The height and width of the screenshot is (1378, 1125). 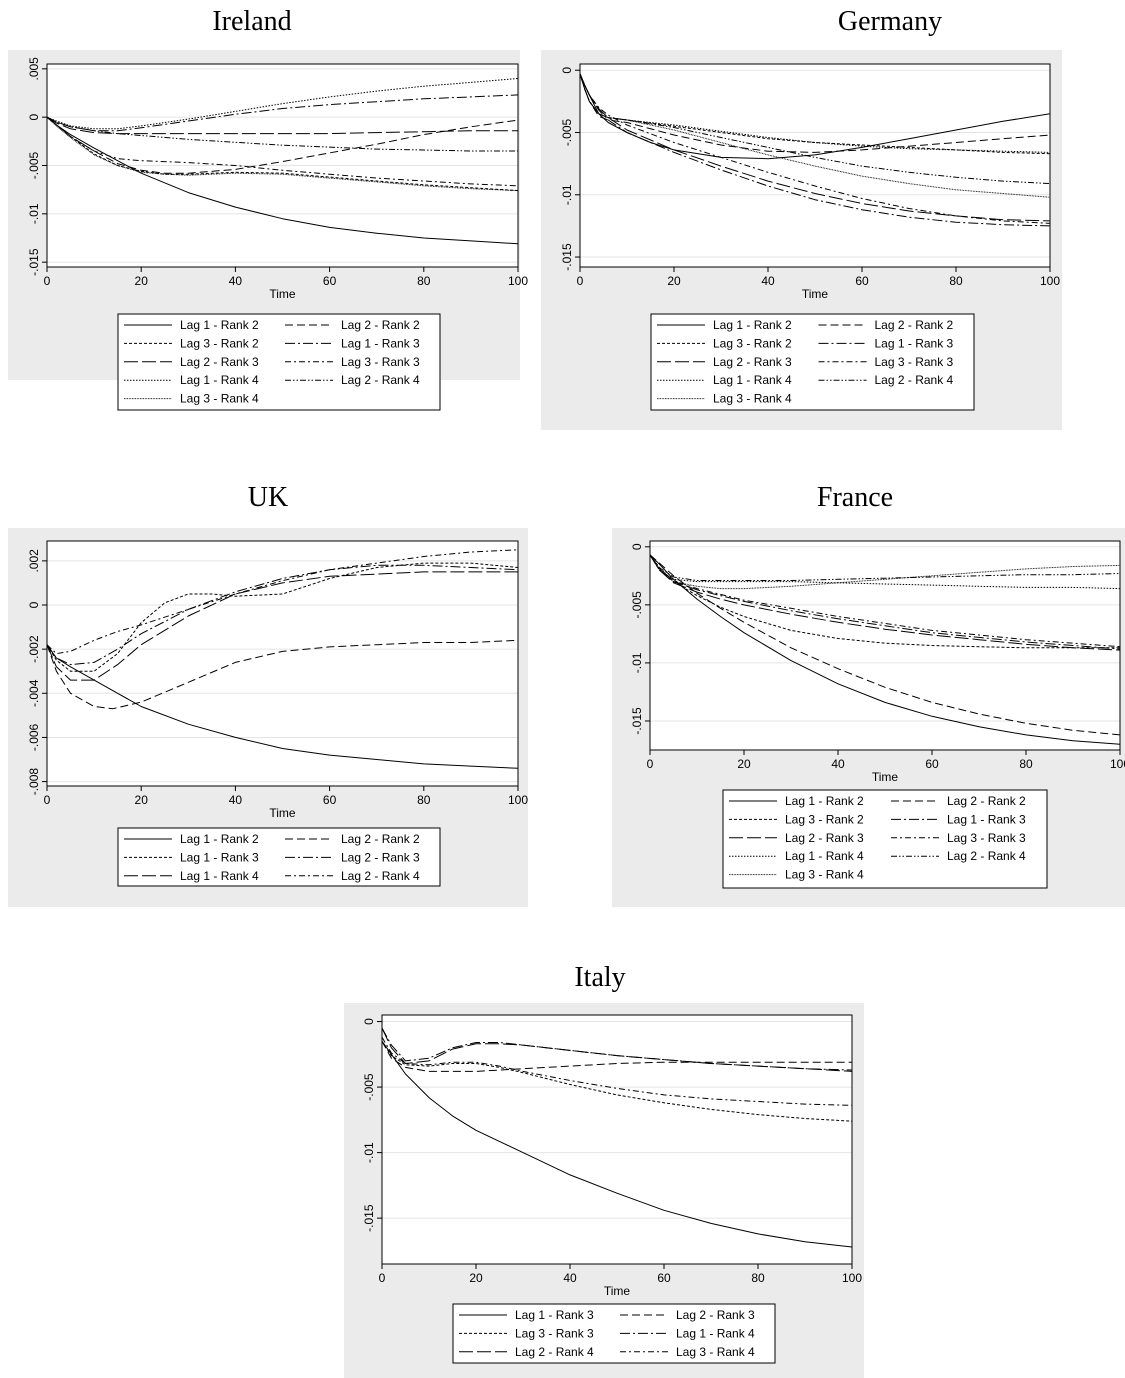 What do you see at coordinates (268, 497) in the screenshot?
I see `chart-title-uk: UK` at bounding box center [268, 497].